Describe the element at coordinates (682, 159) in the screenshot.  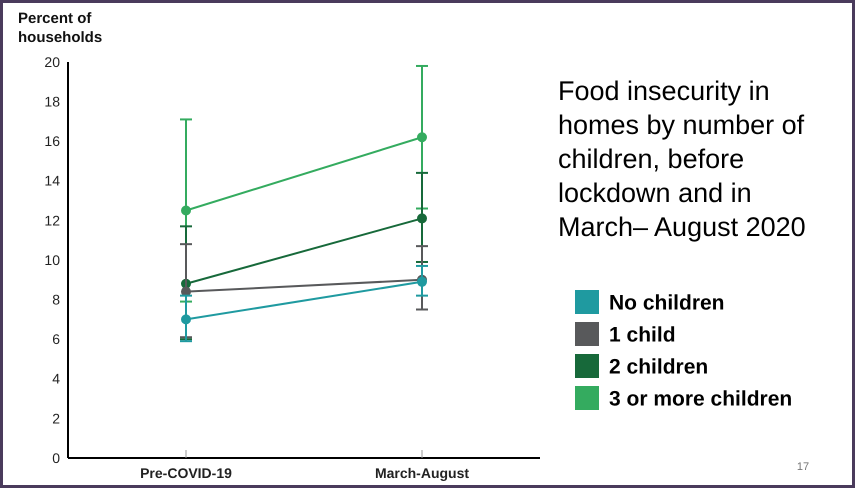
I see `text: Food insecurity in homes by number of children, before lockdown and in March– August 2020` at that location.